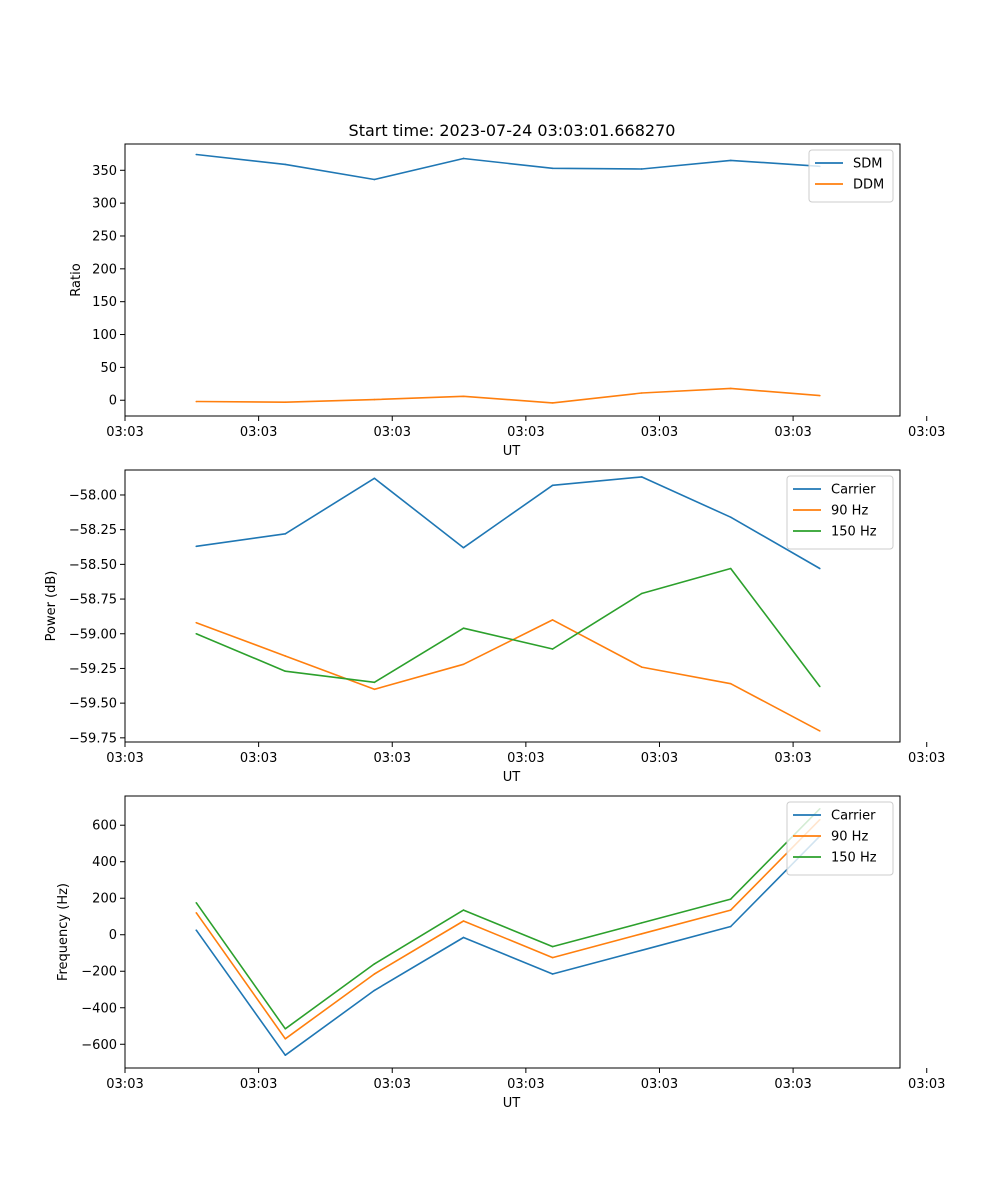 The width and height of the screenshot is (1000, 1200). I want to click on legend-label: DDM, so click(868, 185).